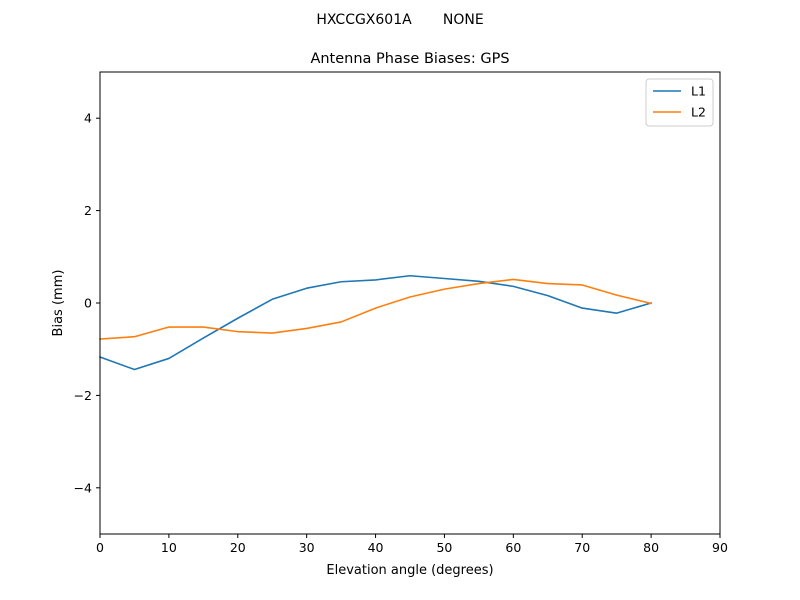  Describe the element at coordinates (698, 112) in the screenshot. I see `legend-label-l2: L2` at that location.